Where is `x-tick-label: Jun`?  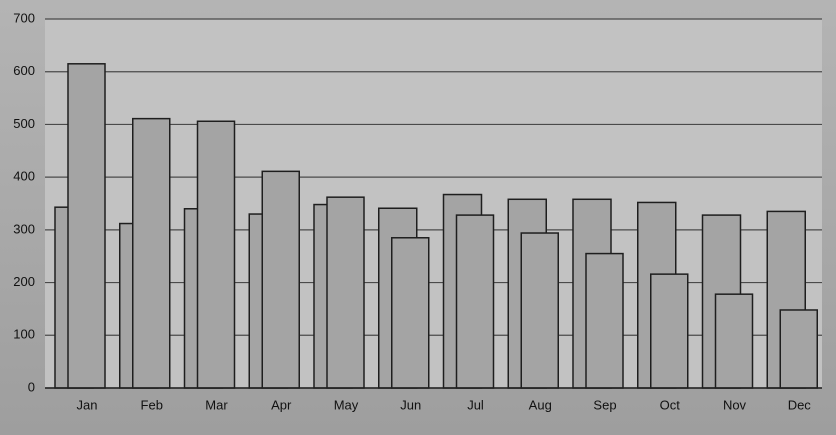 x-tick-label: Jun is located at coordinates (410, 404).